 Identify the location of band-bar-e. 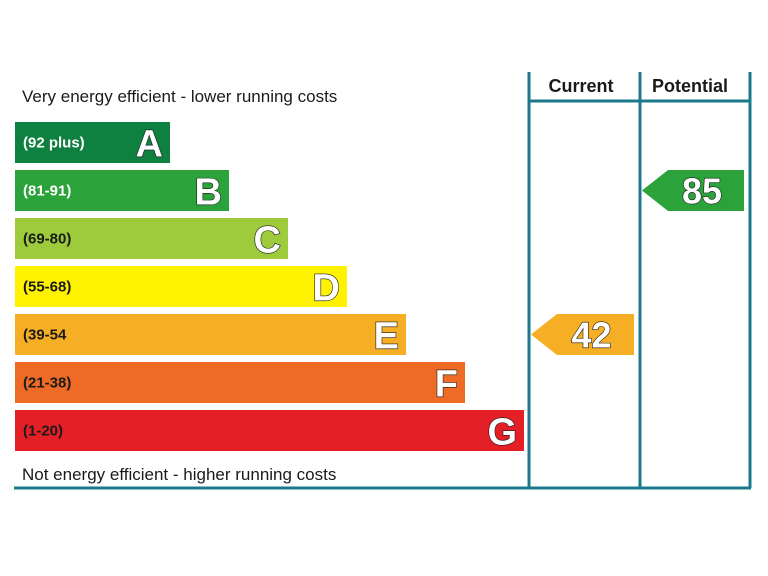
(210, 334).